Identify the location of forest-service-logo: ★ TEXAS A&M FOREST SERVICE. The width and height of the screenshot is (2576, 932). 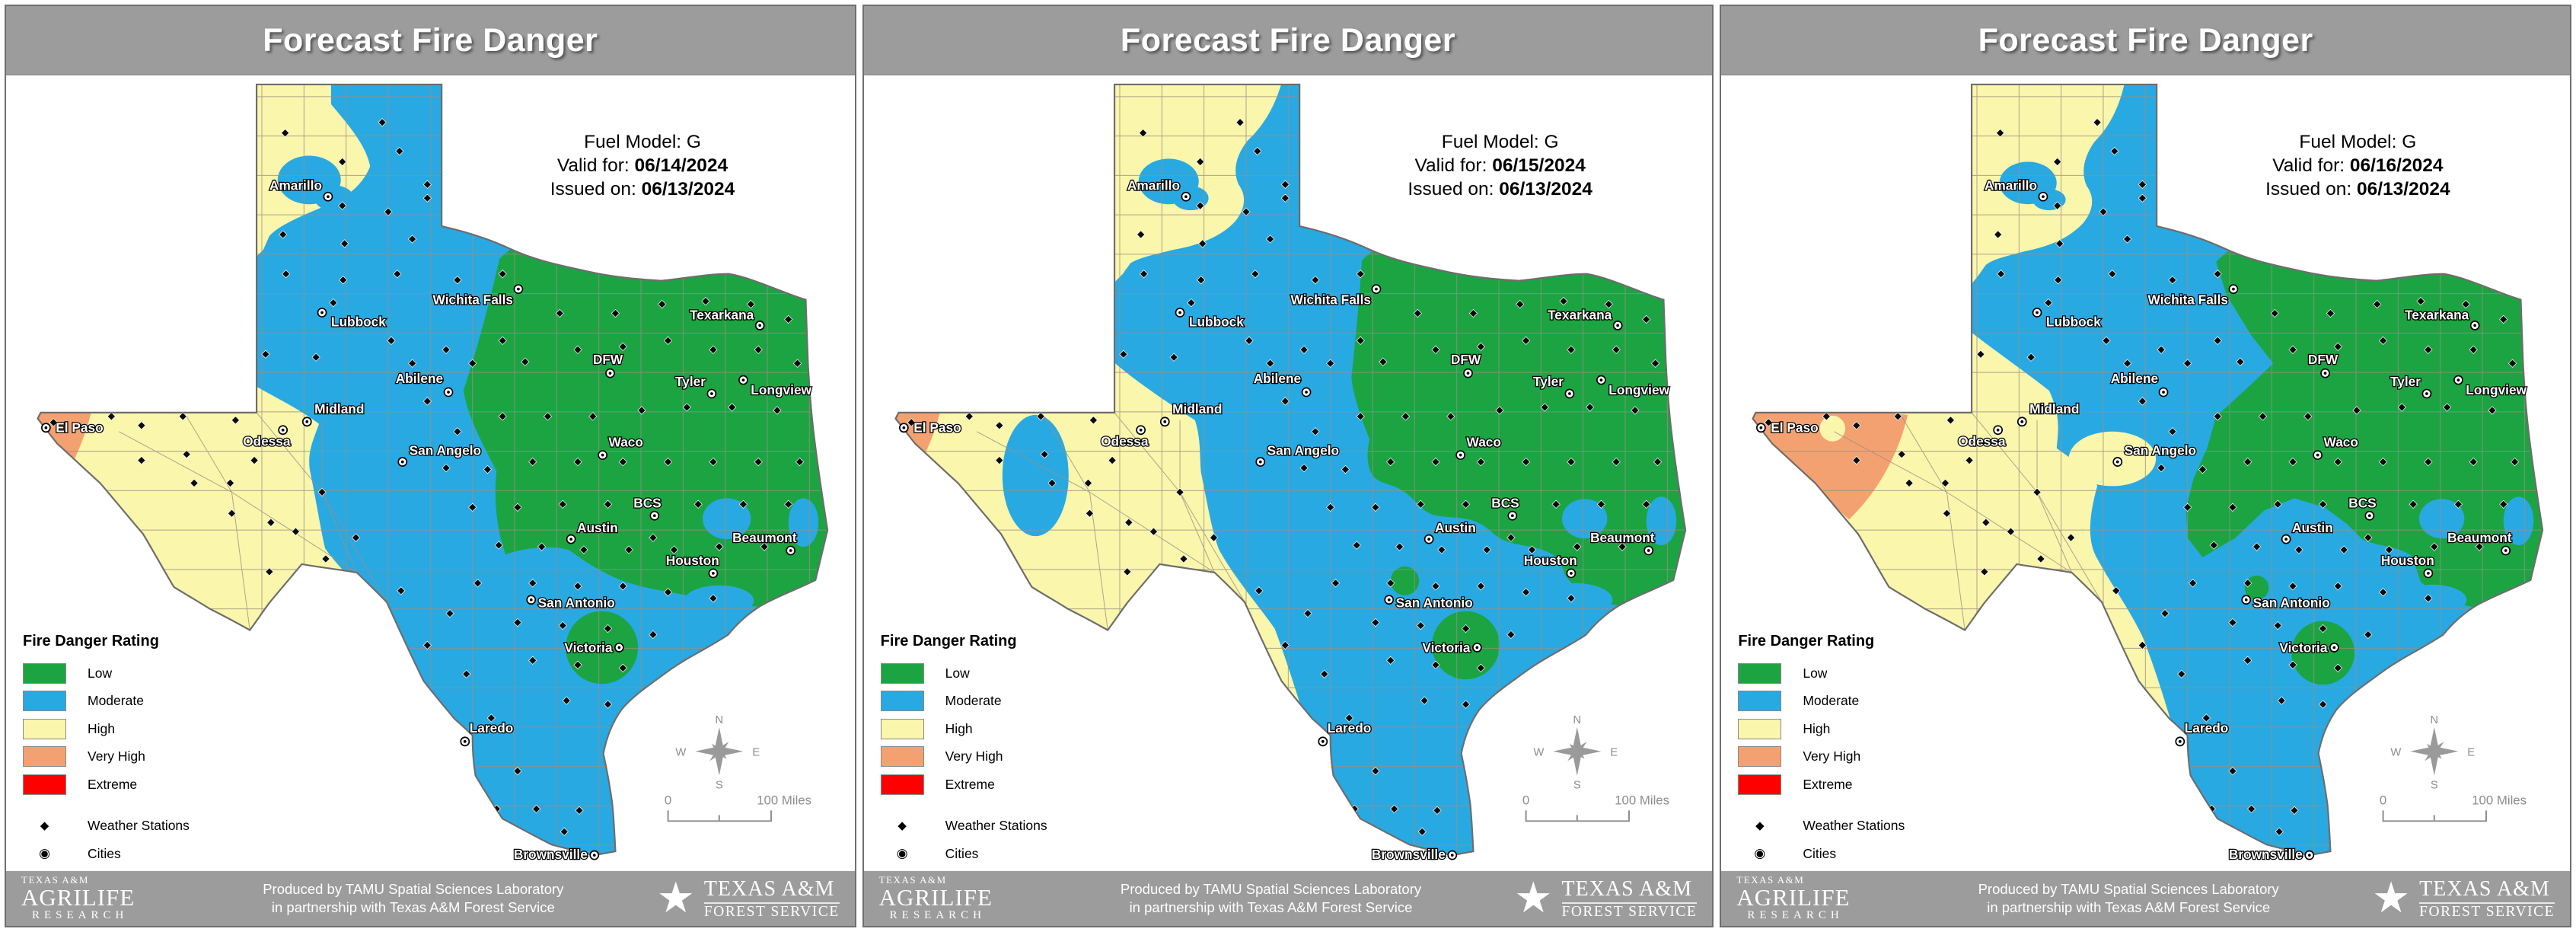
(748, 898).